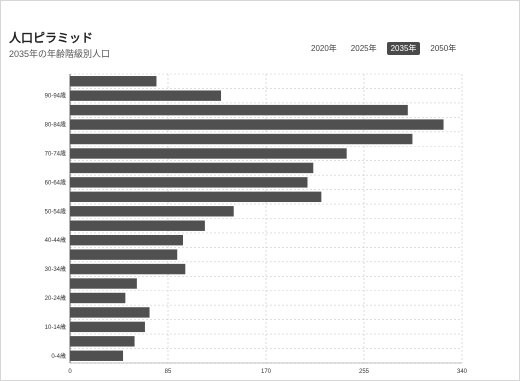 The height and width of the screenshot is (381, 520). Describe the element at coordinates (363, 48) in the screenshot. I see `tab-2025: 2025年` at that location.